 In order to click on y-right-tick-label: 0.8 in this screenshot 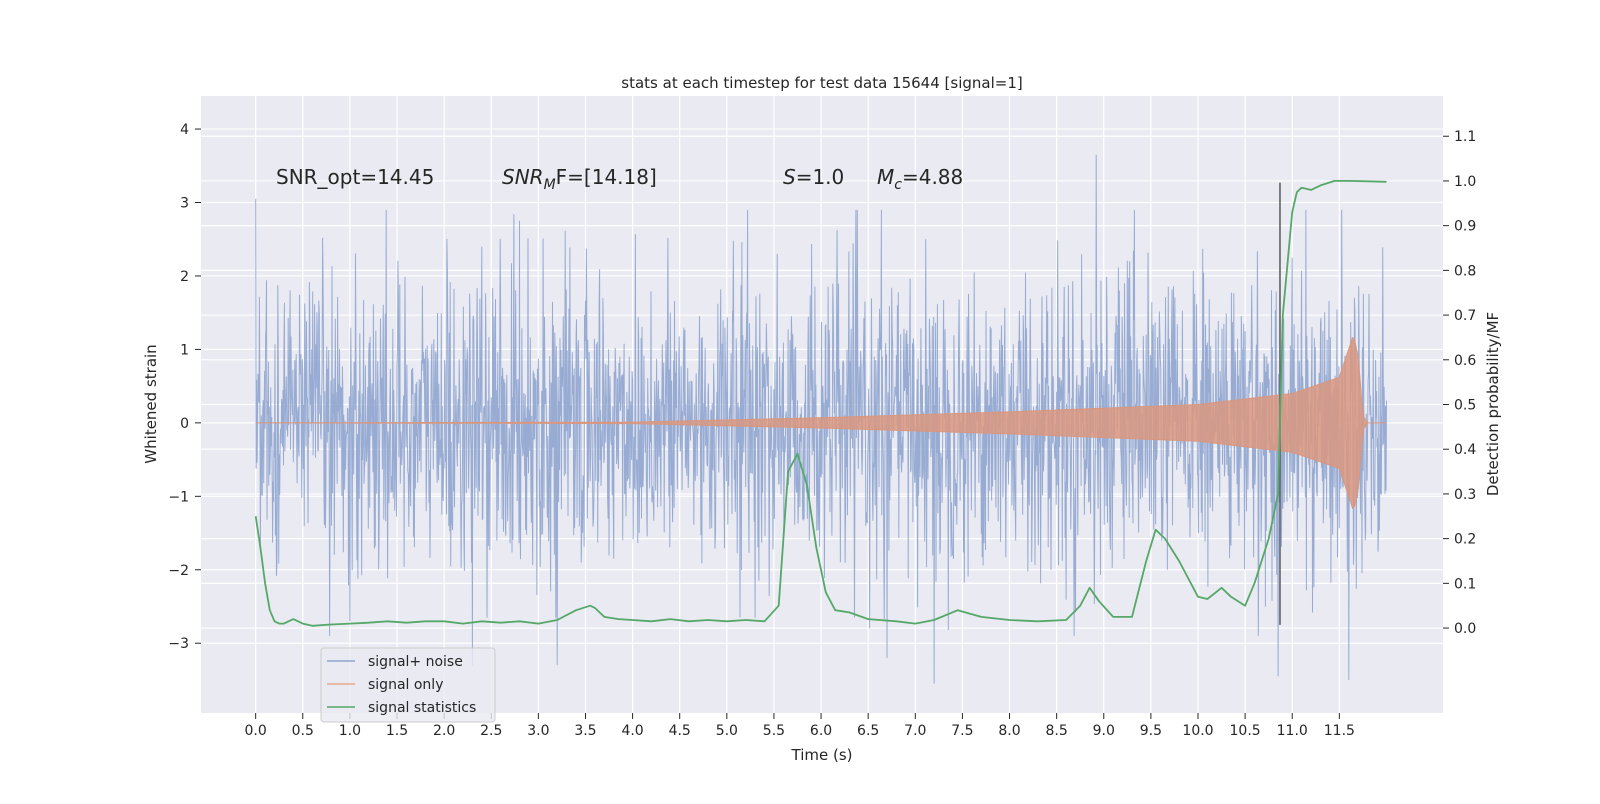, I will do `click(1465, 271)`.